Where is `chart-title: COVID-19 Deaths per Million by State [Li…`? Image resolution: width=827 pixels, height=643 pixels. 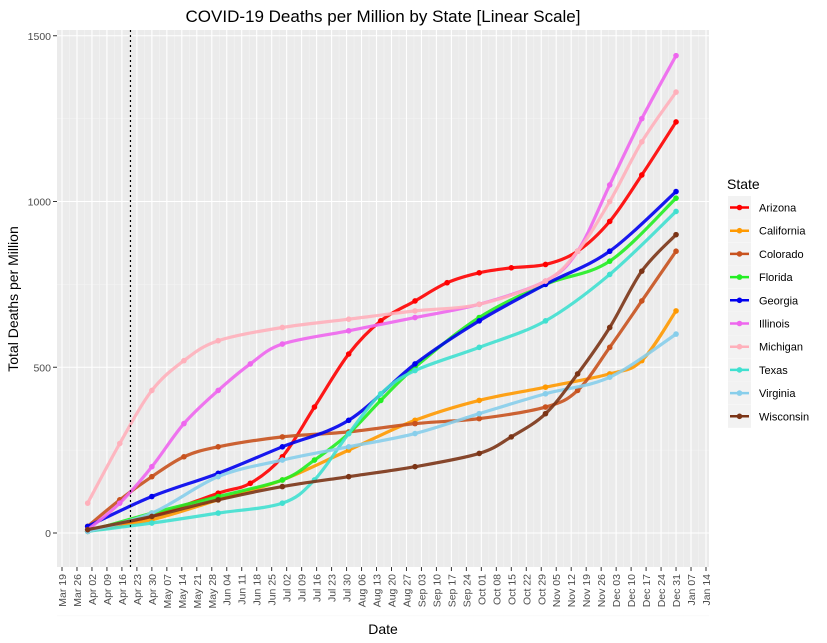
chart-title: COVID-19 Deaths per Million by State [Li… is located at coordinates (383, 16).